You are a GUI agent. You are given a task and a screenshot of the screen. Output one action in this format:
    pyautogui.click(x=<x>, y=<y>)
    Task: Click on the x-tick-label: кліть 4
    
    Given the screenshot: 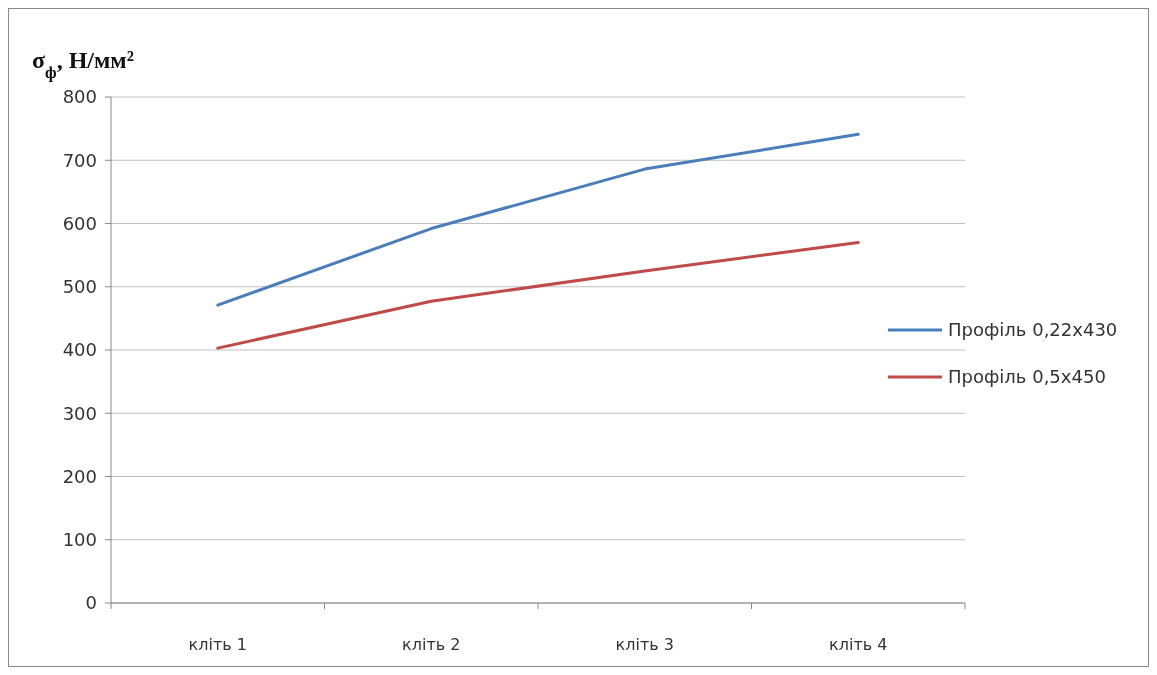 What is the action you would take?
    pyautogui.click(x=858, y=644)
    